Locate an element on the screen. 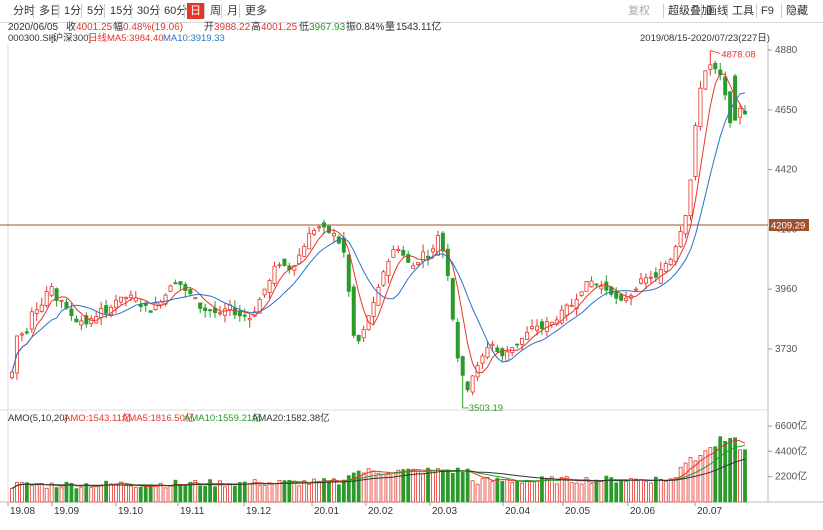 Image resolution: width=823 pixels, height=530 pixels. date-tick-label: 19.12 is located at coordinates (258, 511).